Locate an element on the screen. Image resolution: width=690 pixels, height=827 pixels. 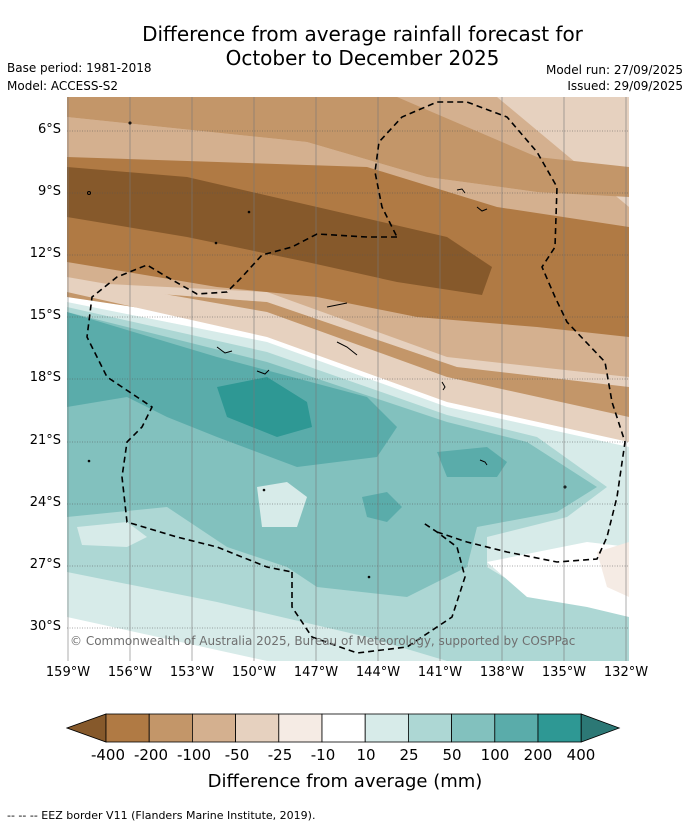
colorbar-label: 25 is located at coordinates (409, 755).